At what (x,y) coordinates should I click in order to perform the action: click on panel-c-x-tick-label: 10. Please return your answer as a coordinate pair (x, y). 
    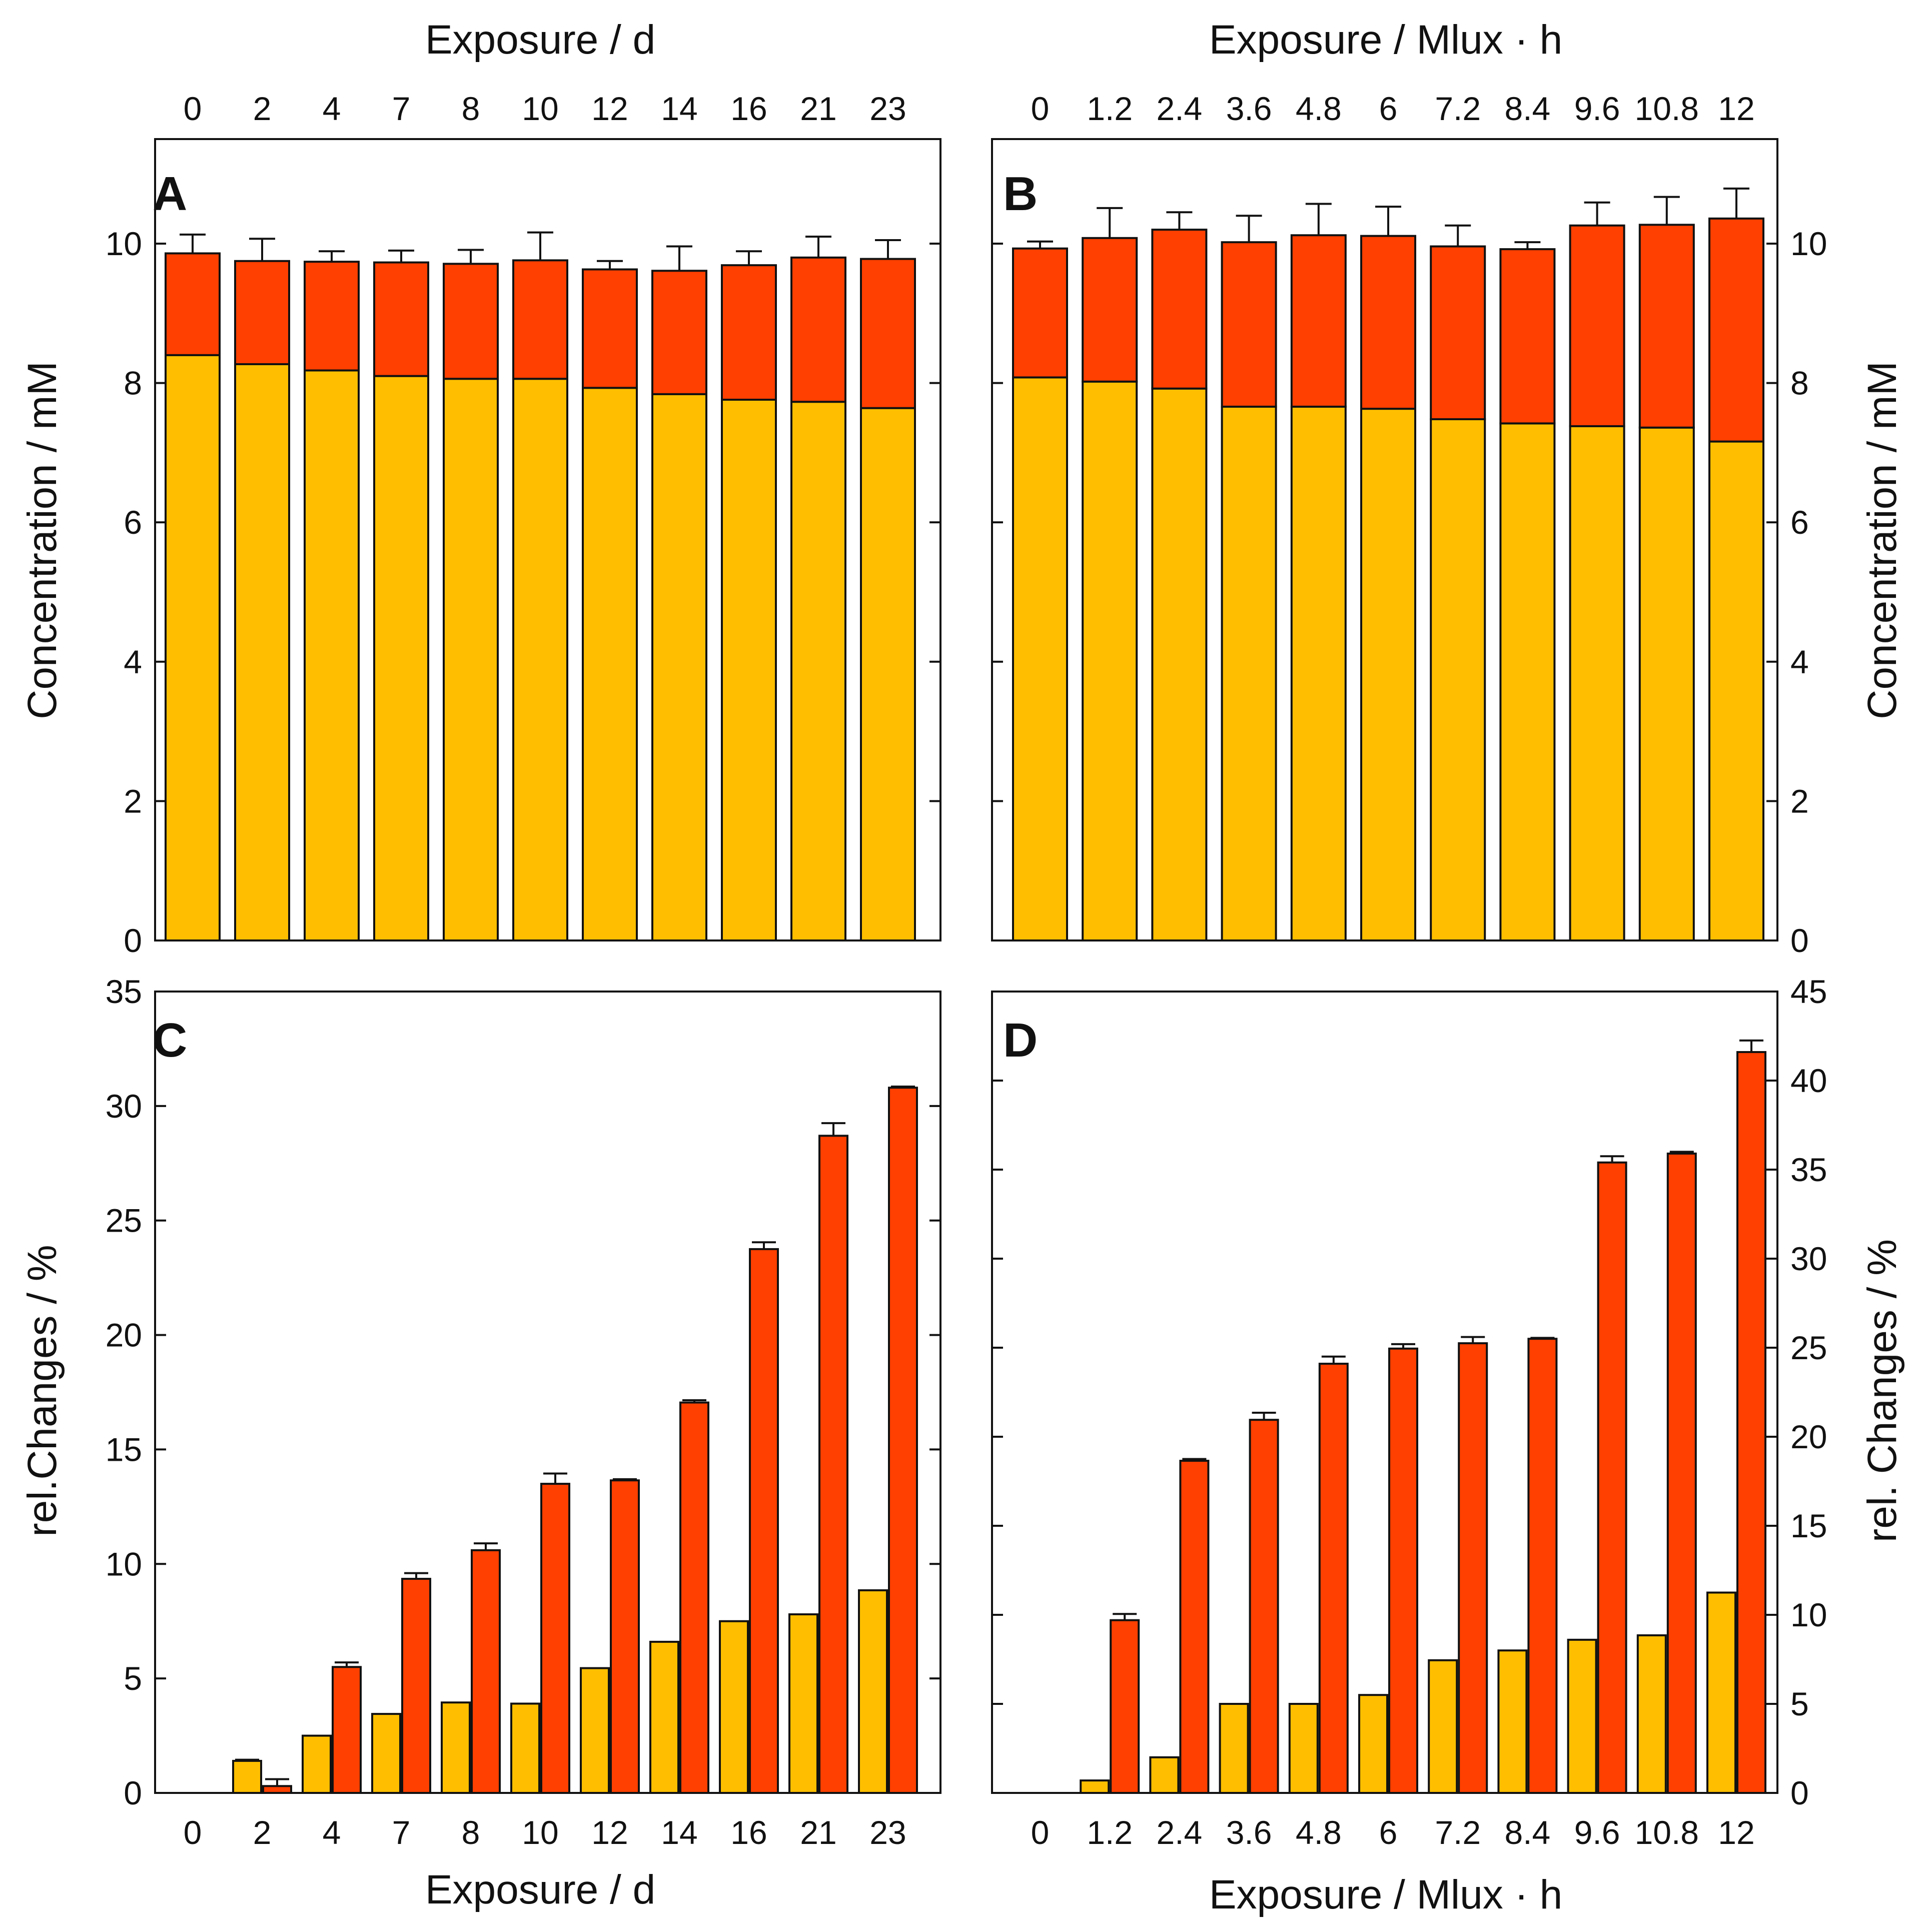
    Looking at the image, I should click on (540, 1832).